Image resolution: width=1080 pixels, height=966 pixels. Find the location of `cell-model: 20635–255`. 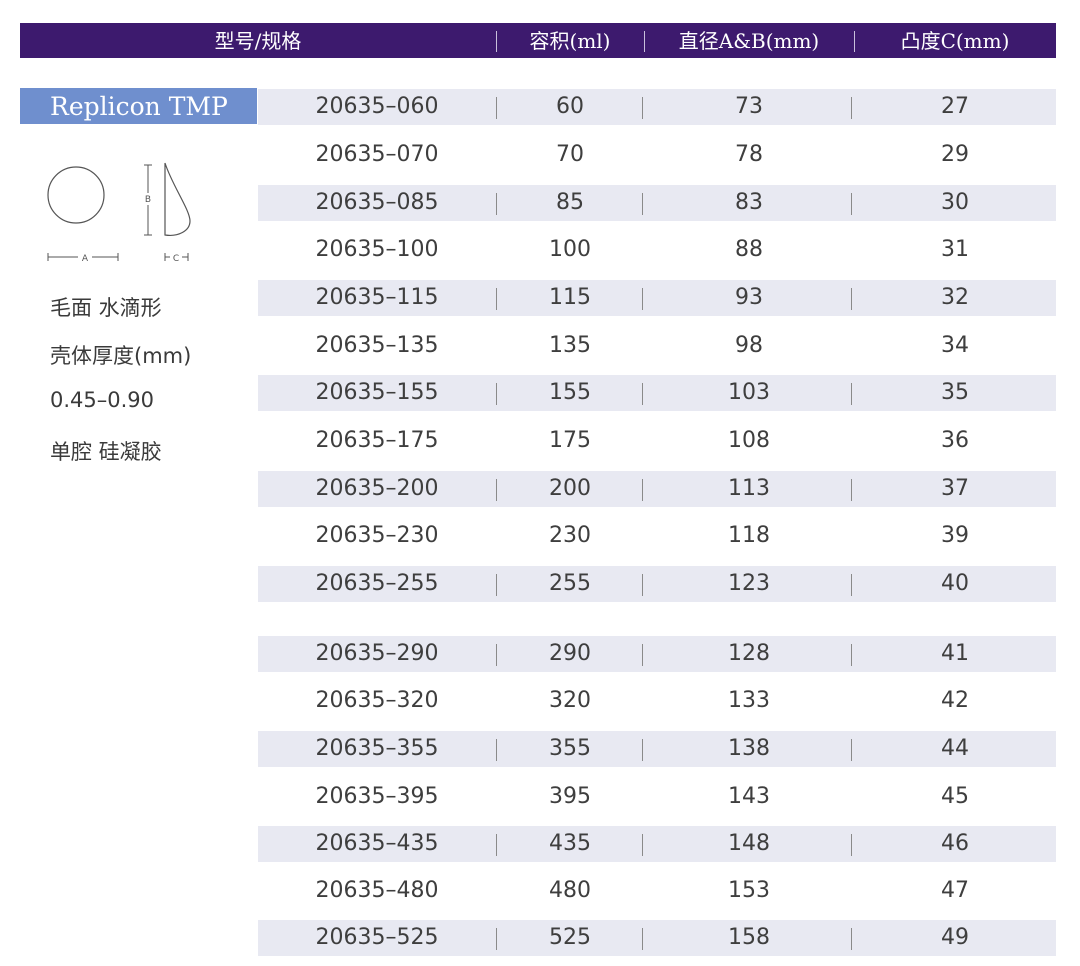

cell-model: 20635–255 is located at coordinates (377, 583).